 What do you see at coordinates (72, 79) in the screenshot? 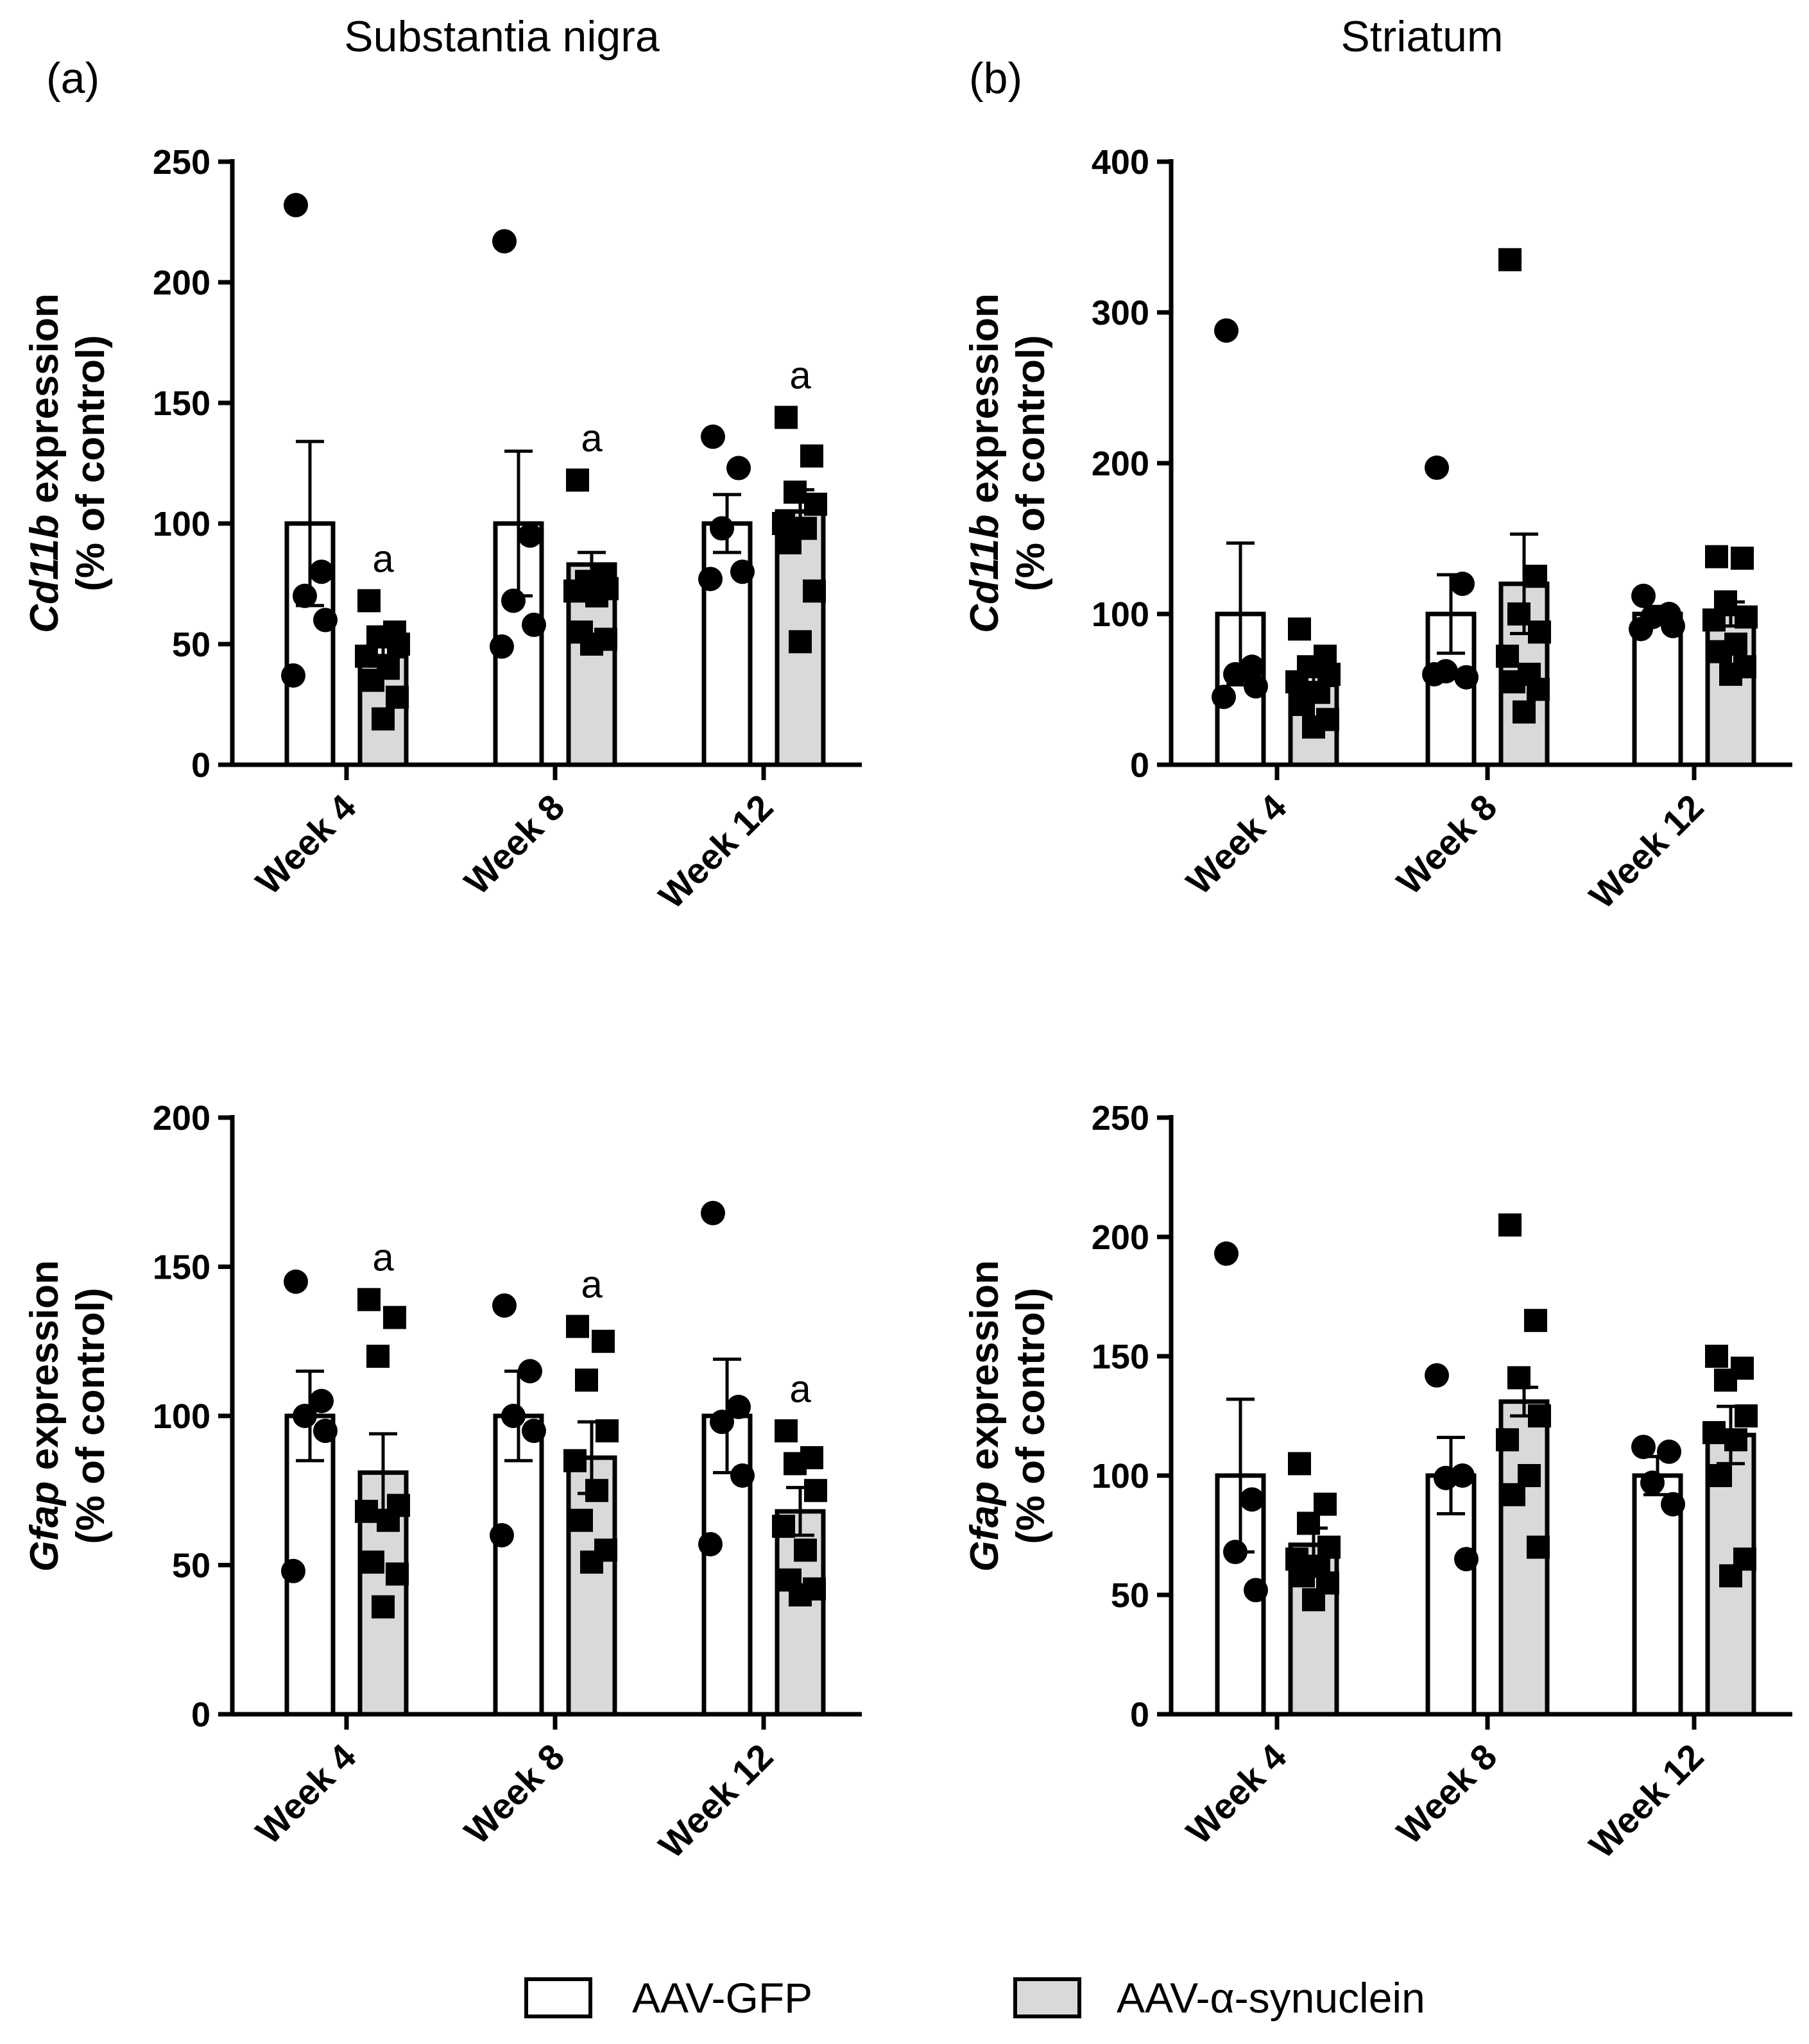
I see `panel-label-a: (a)` at bounding box center [72, 79].